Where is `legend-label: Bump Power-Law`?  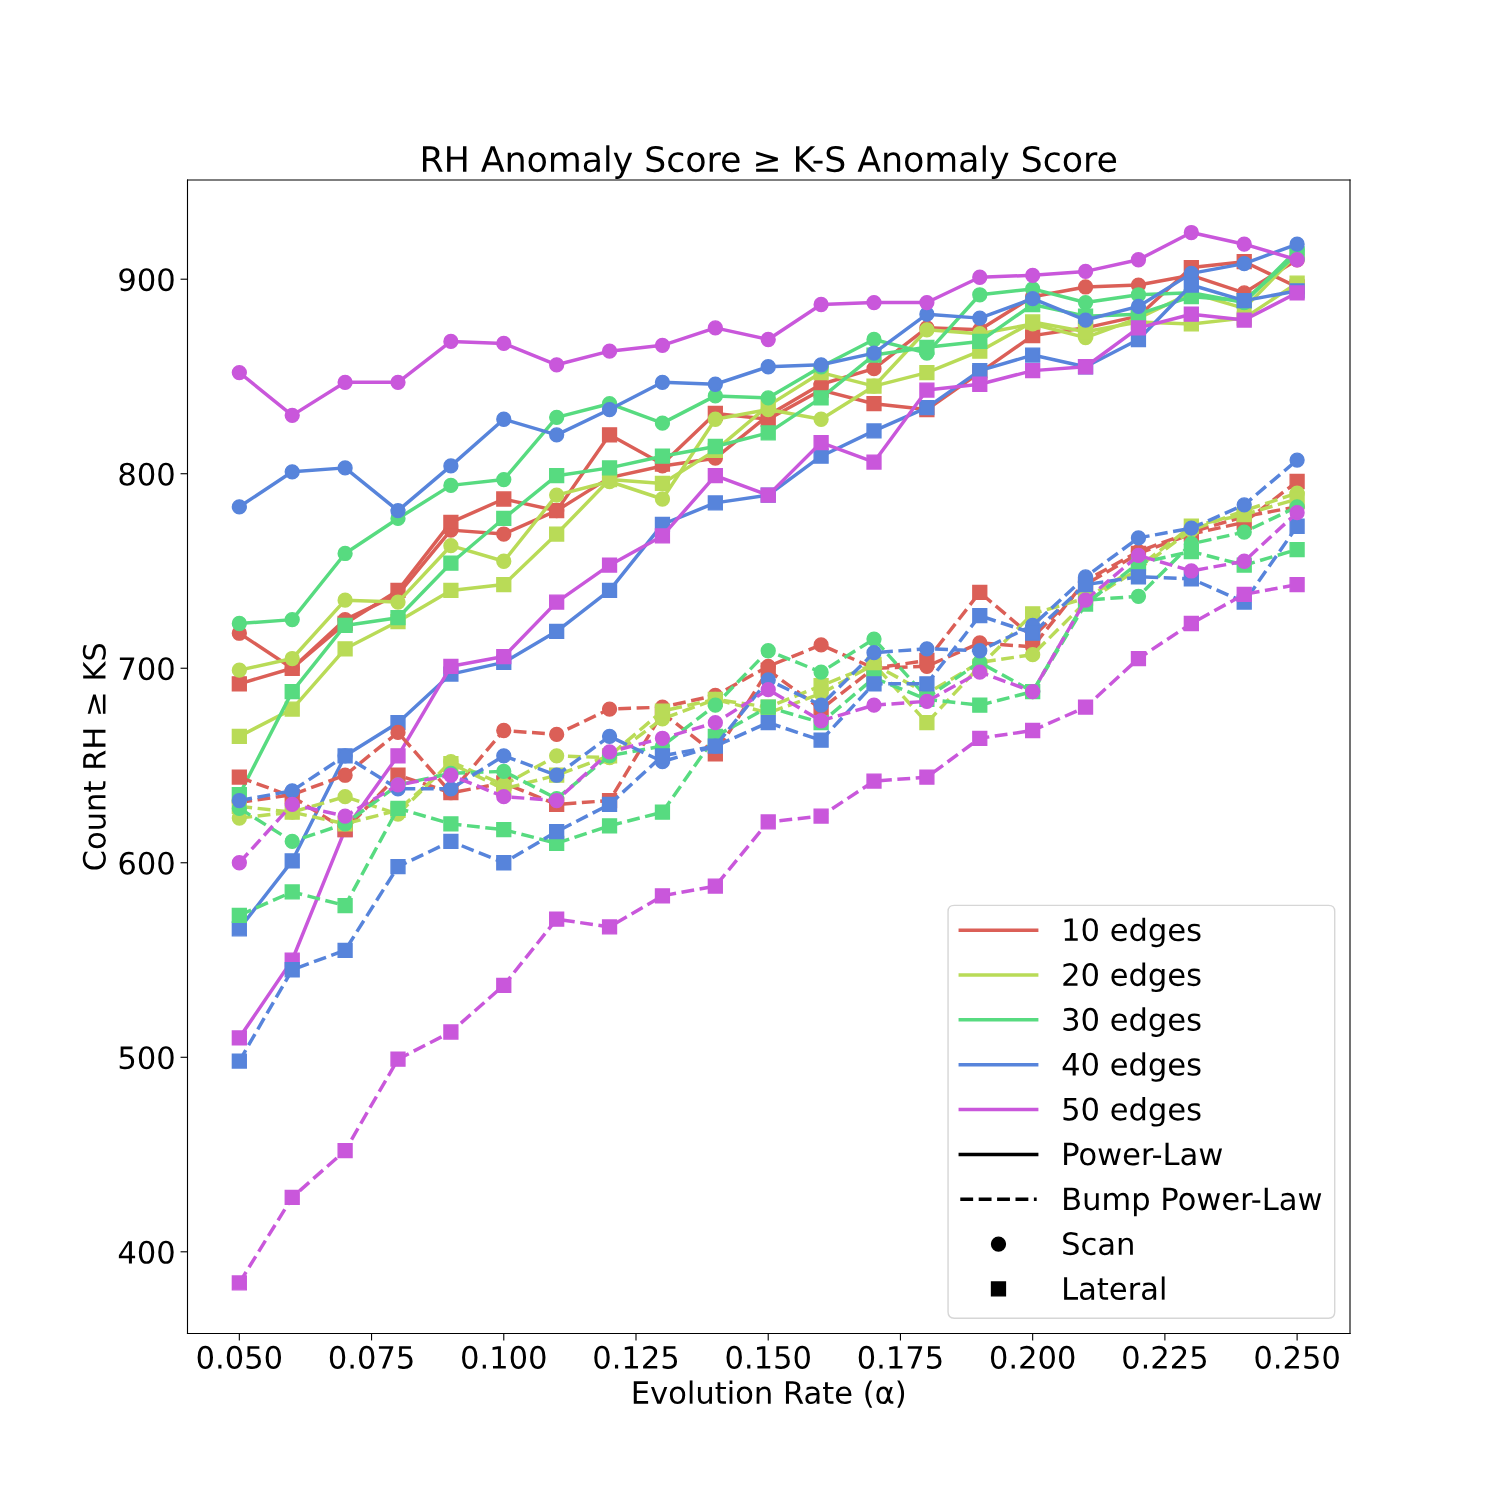
legend-label: Bump Power-Law is located at coordinates (1193, 1202).